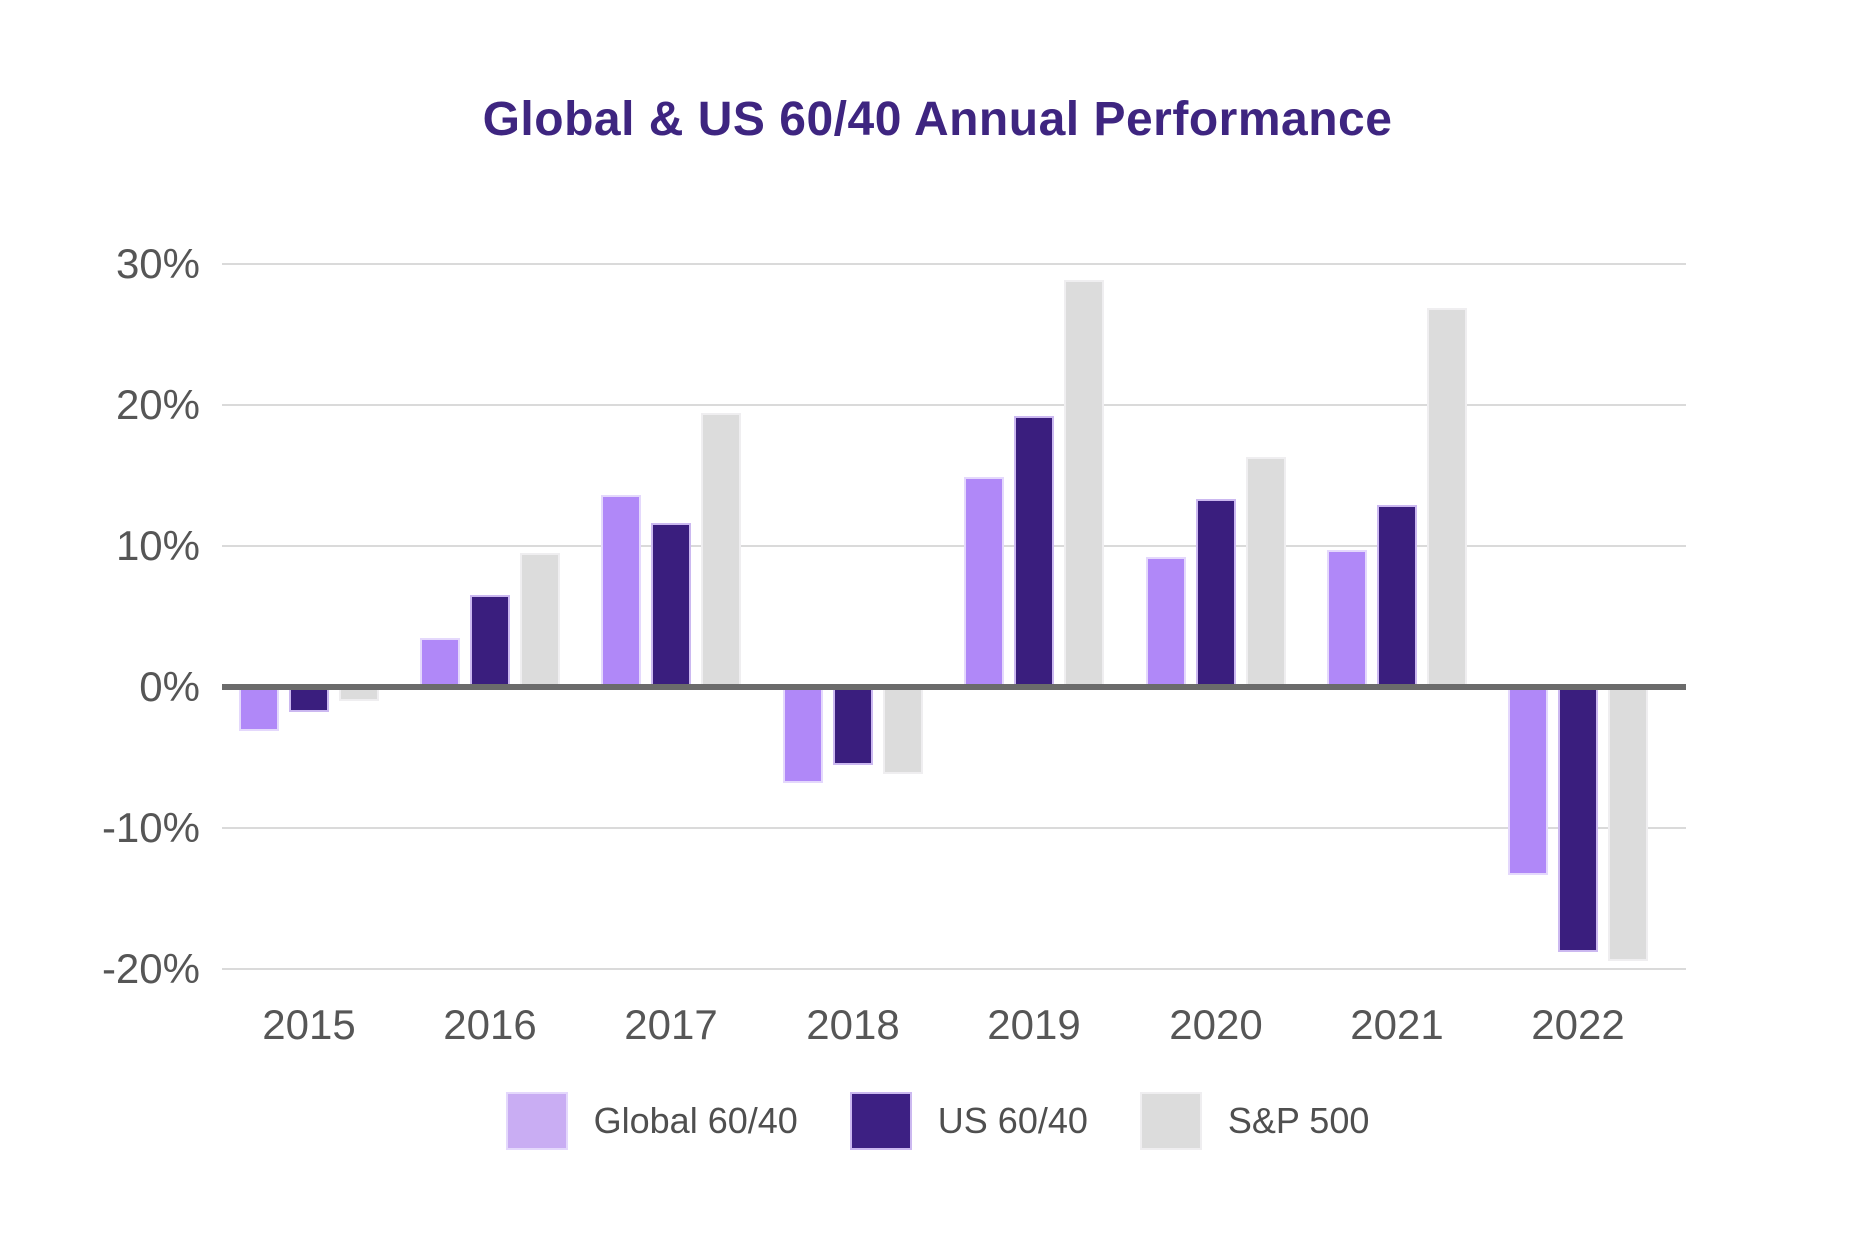 This screenshot has width=1875, height=1250. I want to click on zero-axis-line, so click(954, 687).